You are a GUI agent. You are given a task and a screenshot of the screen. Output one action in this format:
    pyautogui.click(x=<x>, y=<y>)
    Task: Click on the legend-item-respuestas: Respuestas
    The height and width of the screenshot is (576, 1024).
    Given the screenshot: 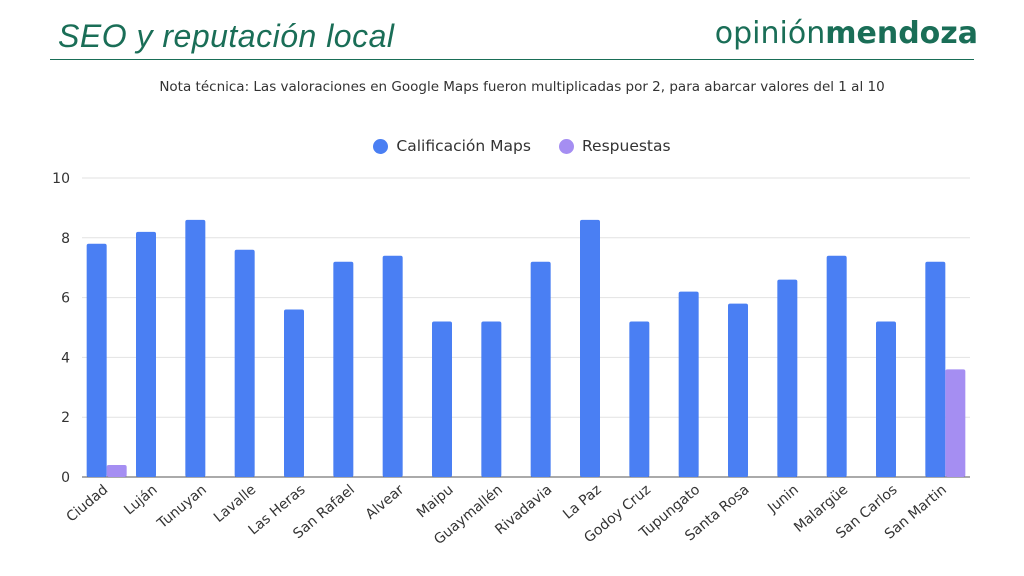 What is the action you would take?
    pyautogui.click(x=614, y=146)
    